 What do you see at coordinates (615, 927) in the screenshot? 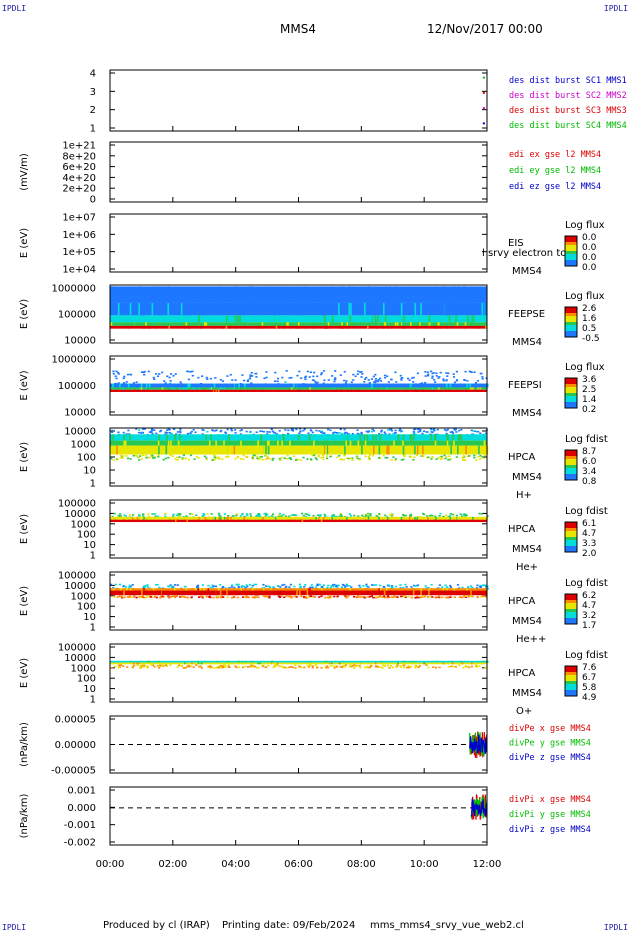
I see `corner-mark-bottom-right: IPDLI` at bounding box center [615, 927].